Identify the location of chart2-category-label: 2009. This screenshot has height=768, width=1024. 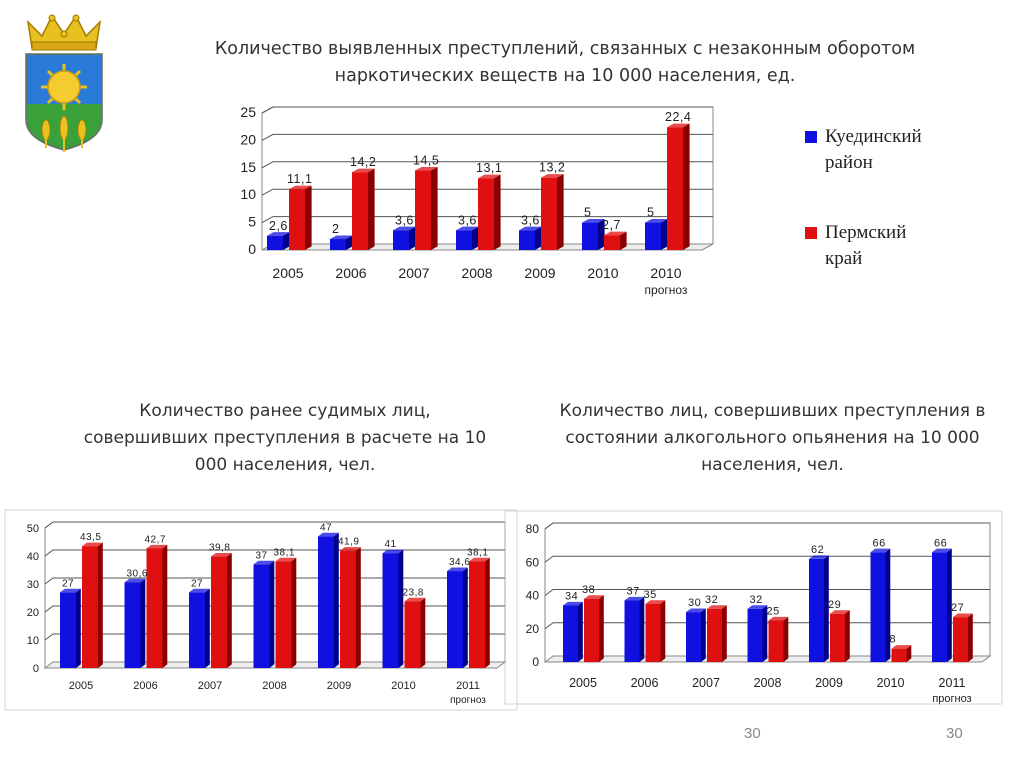
(339, 686).